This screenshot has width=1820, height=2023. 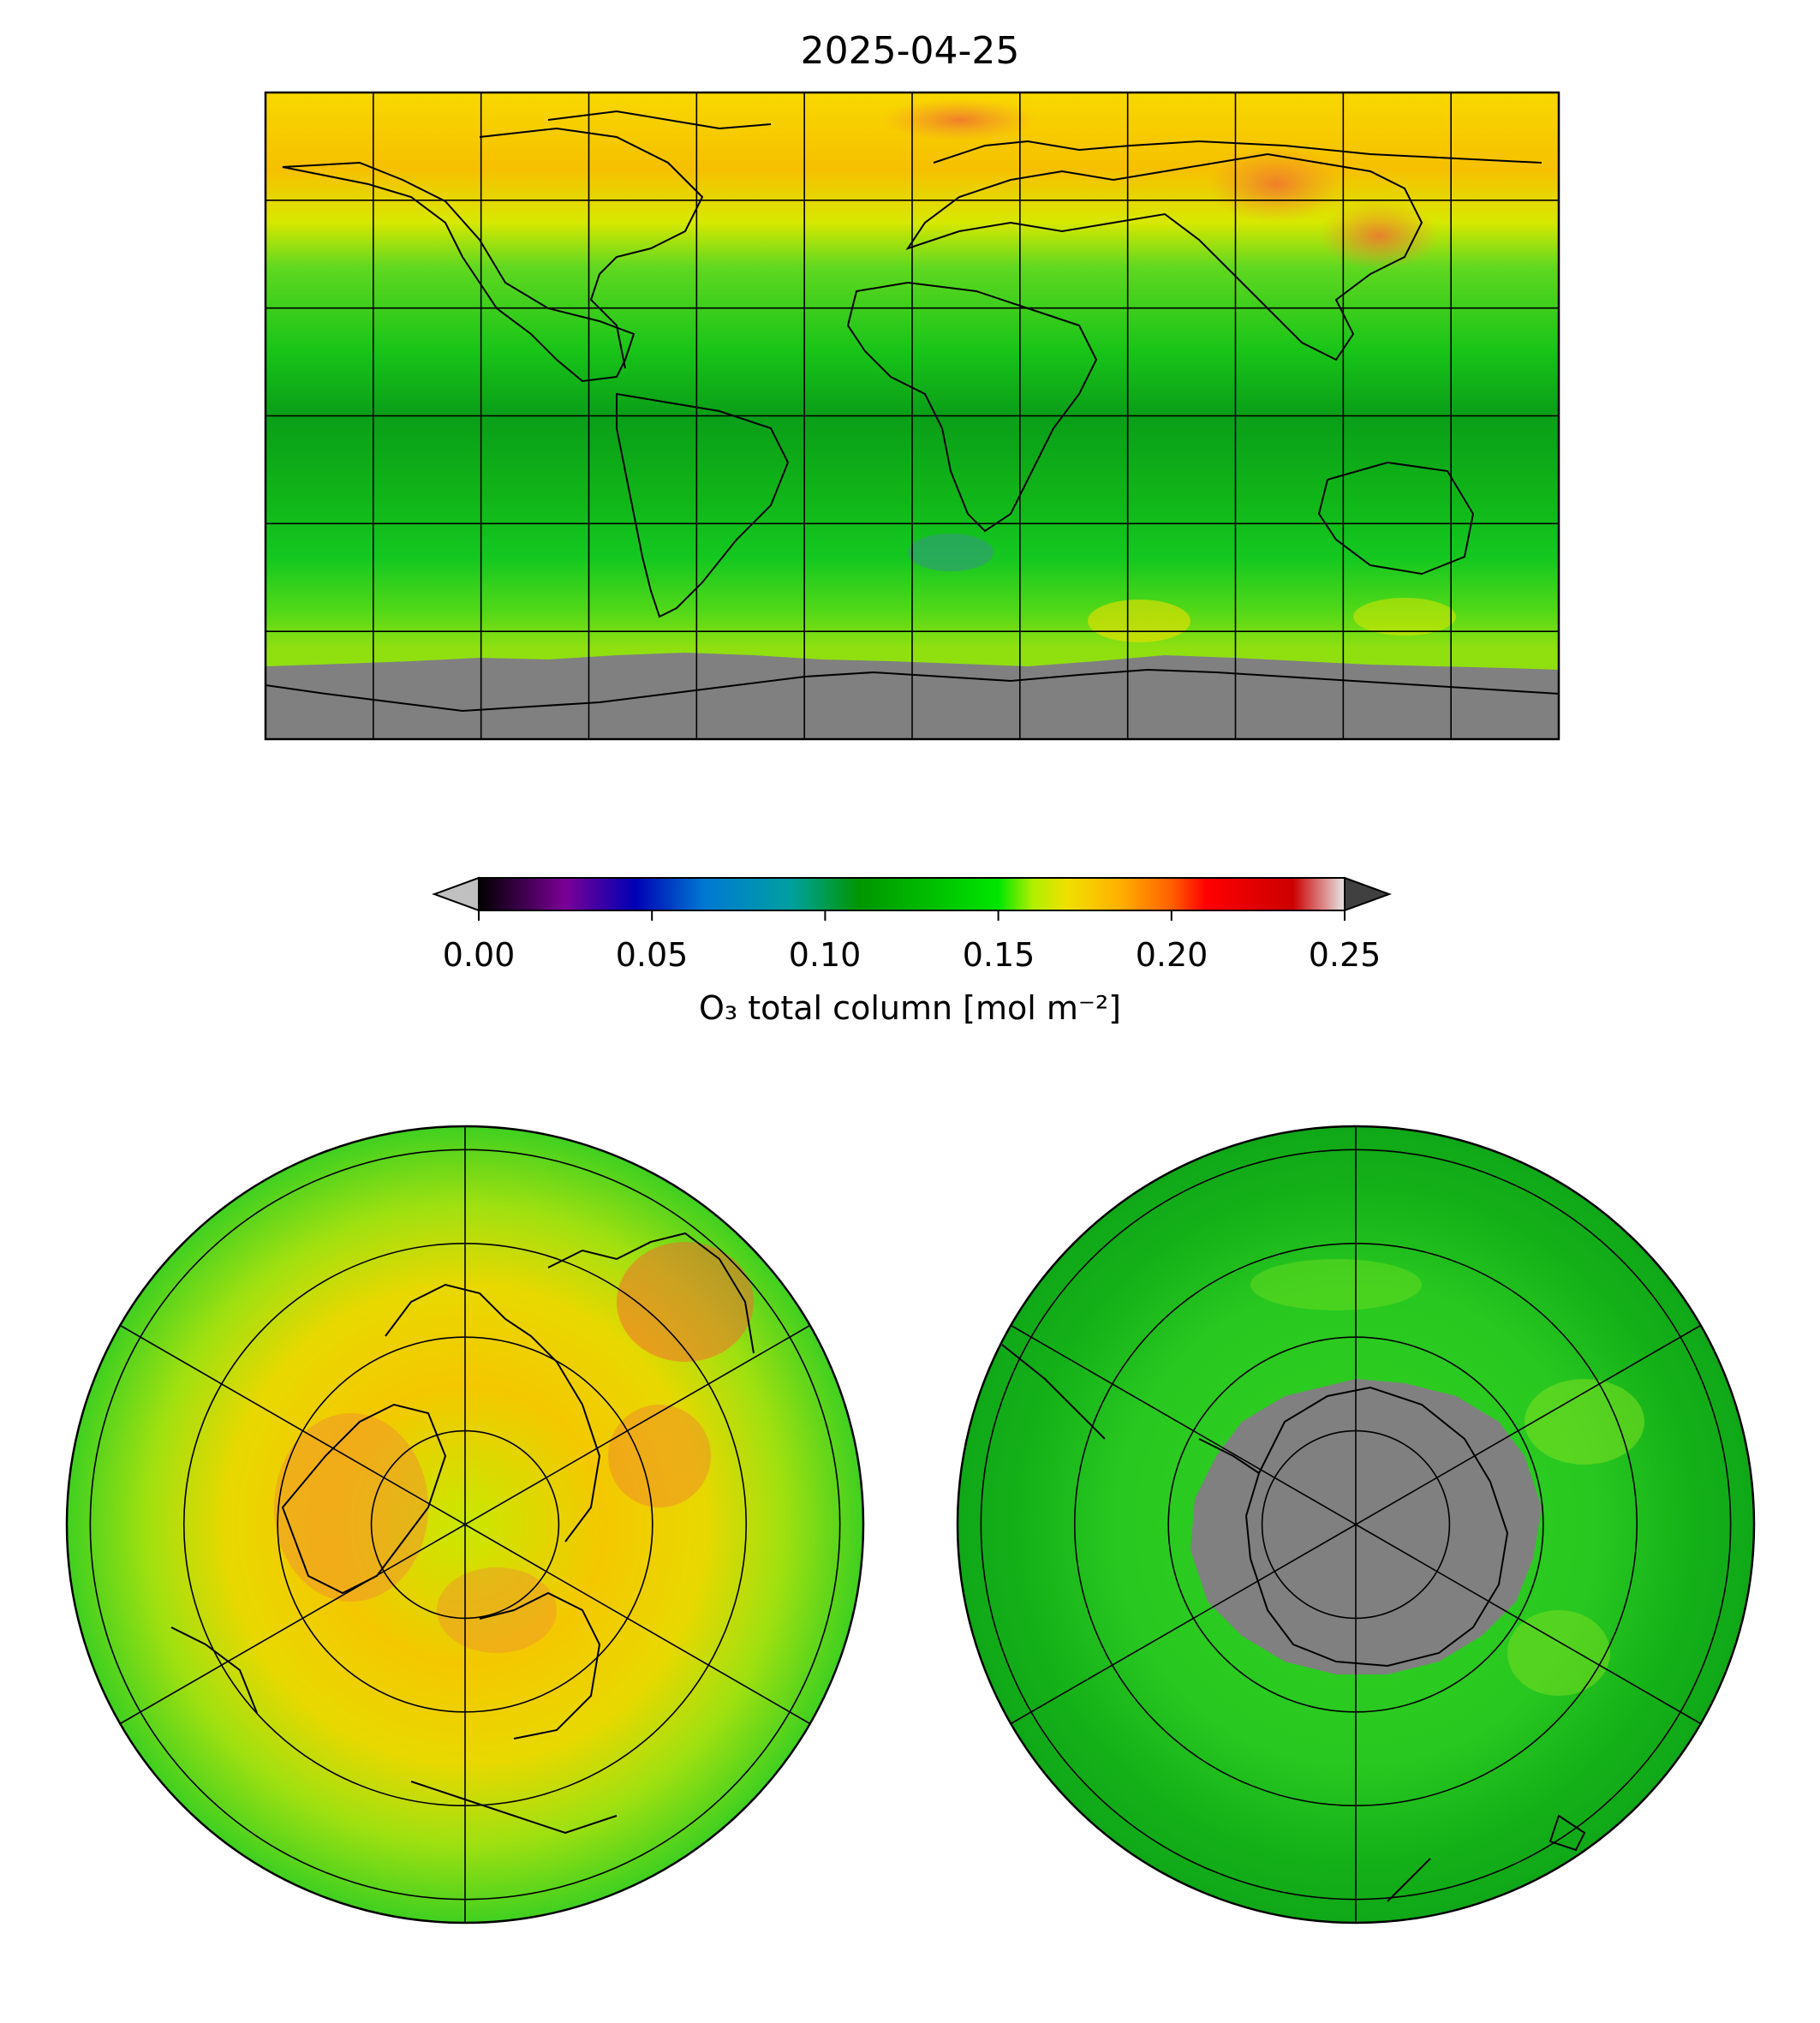 What do you see at coordinates (1276, 184) in the screenshot?
I see `ozone-high-eurasia` at bounding box center [1276, 184].